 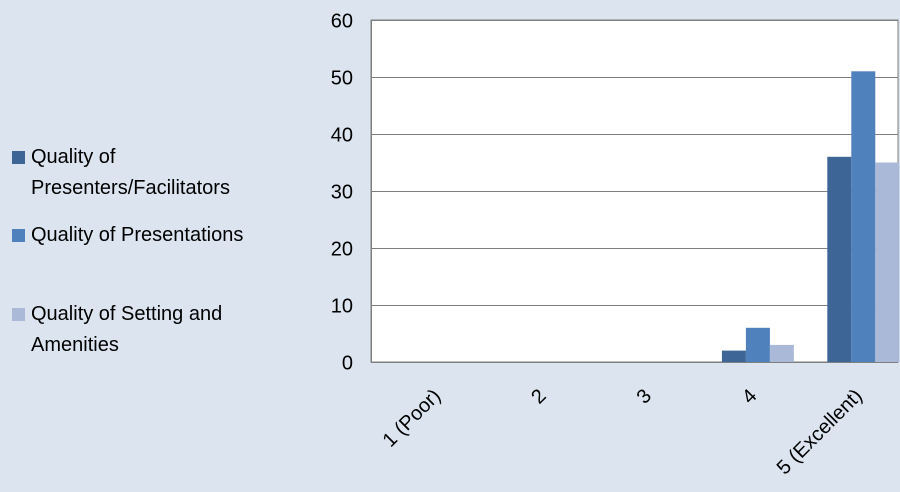 I want to click on legend-swatch-presenters, so click(x=18, y=157).